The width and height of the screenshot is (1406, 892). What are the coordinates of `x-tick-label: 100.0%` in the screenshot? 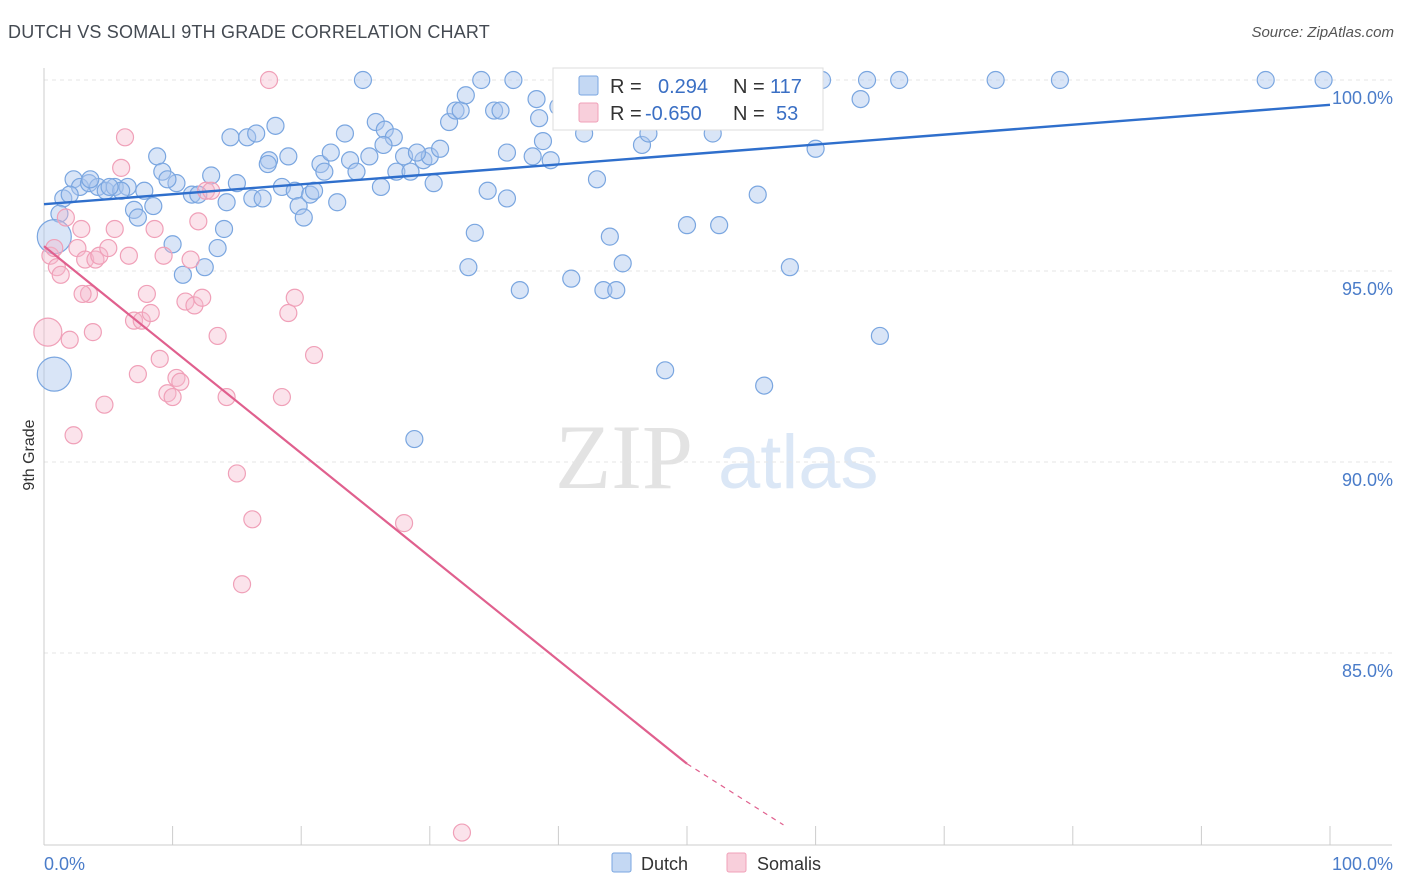 It's located at (1362, 864).